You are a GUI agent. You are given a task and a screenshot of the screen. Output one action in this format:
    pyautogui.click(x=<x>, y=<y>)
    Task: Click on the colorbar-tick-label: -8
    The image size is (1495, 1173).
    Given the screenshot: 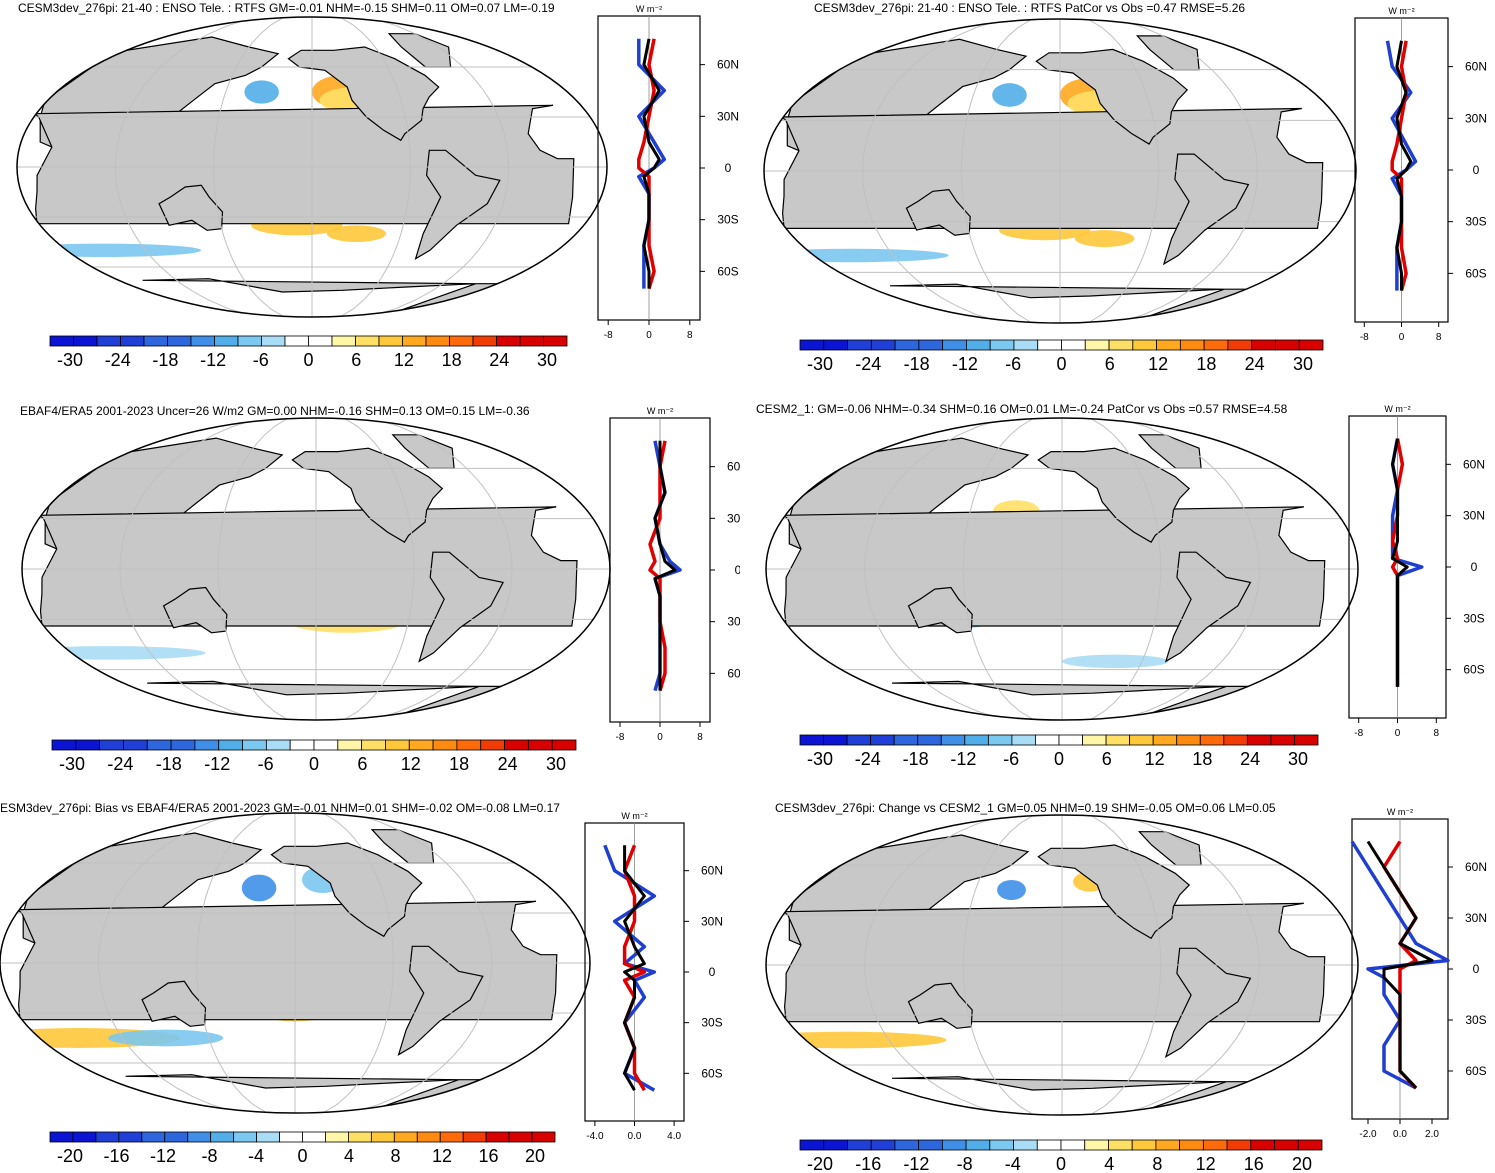 What is the action you would take?
    pyautogui.click(x=209, y=1156)
    